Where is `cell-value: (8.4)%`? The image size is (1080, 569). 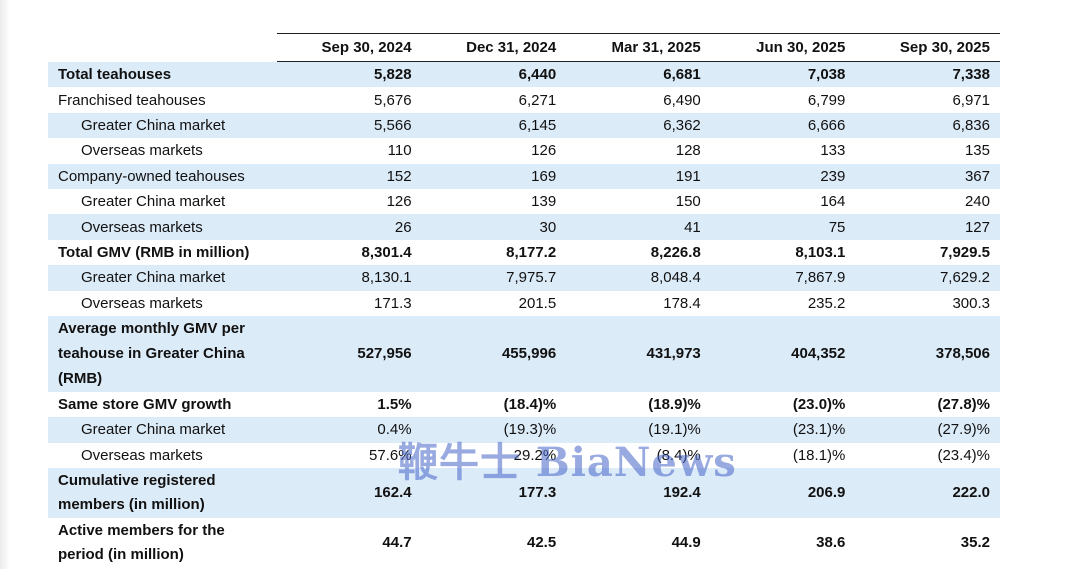
cell-value: (8.4)% is located at coordinates (678, 455).